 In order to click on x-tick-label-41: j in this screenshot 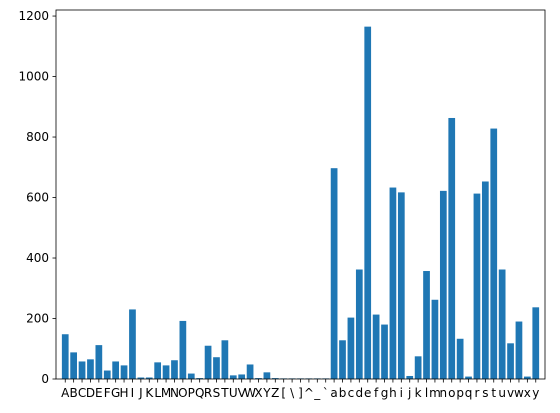, I will do `click(409, 393)`.